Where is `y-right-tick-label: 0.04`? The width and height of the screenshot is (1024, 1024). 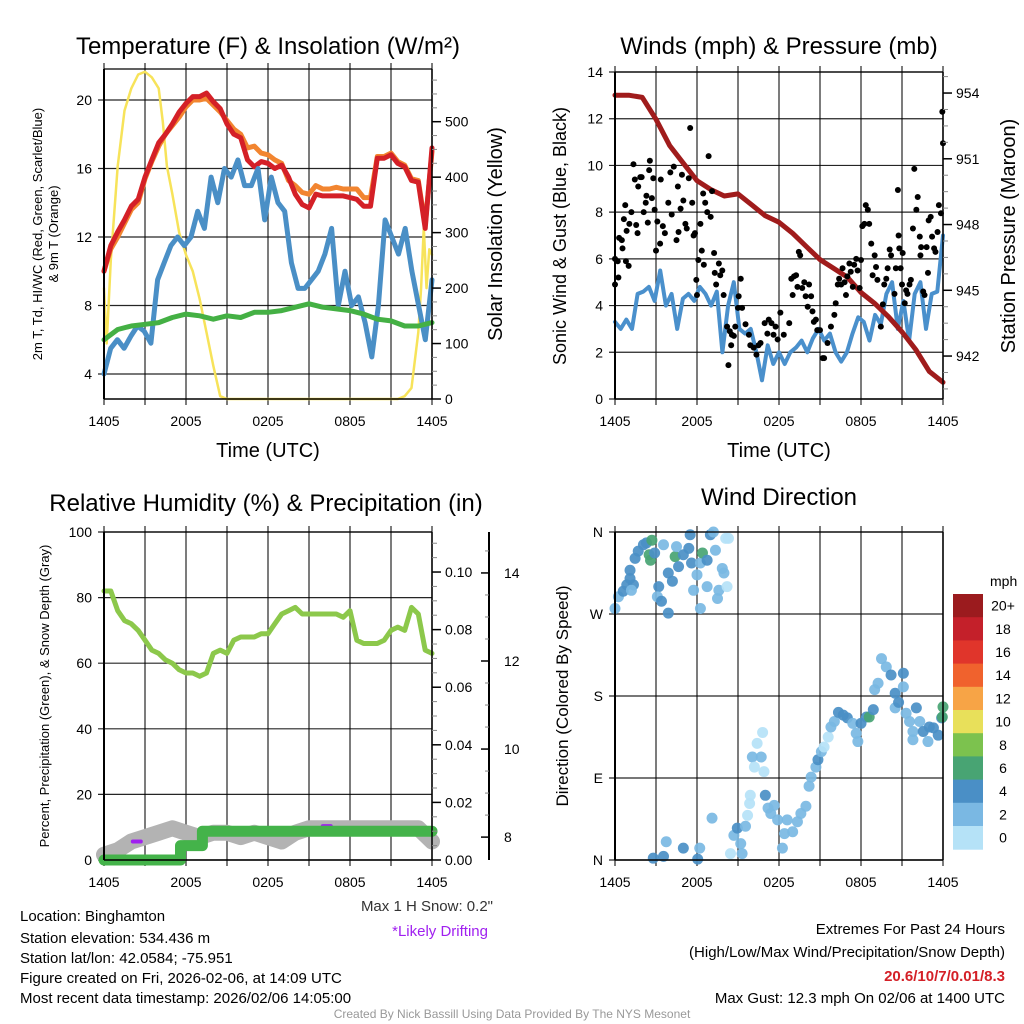 y-right-tick-label: 0.04 is located at coordinates (458, 745).